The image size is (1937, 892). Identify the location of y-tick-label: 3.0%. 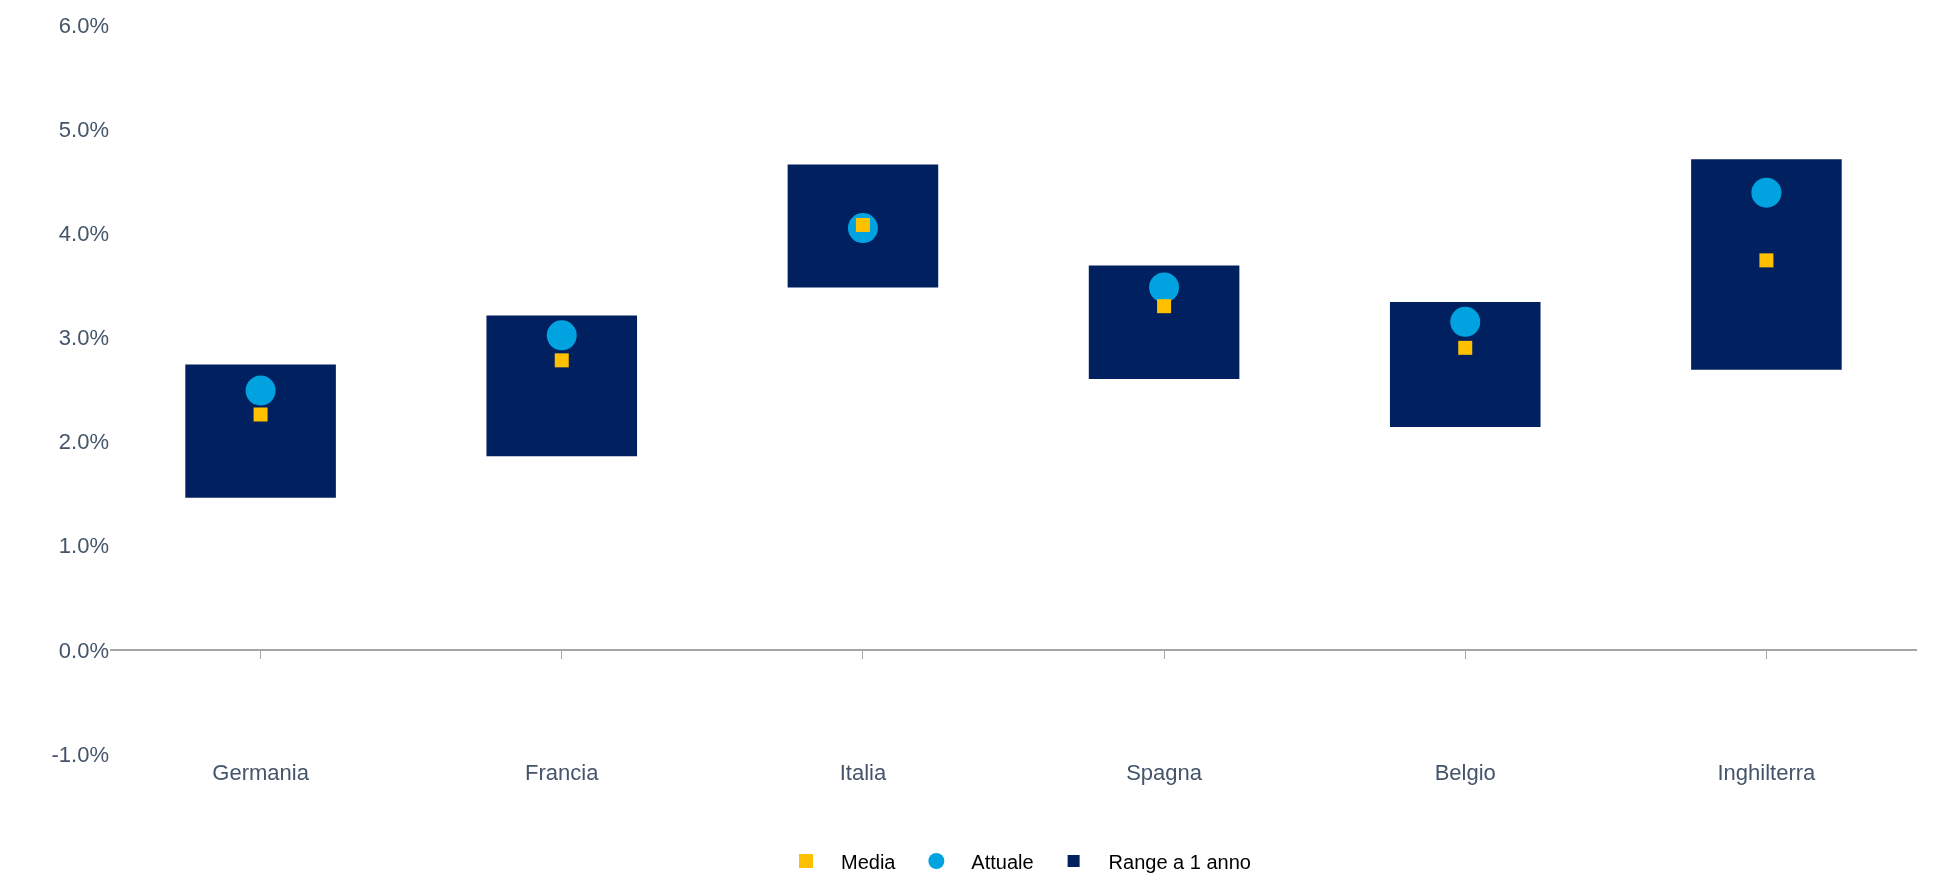
(83, 338).